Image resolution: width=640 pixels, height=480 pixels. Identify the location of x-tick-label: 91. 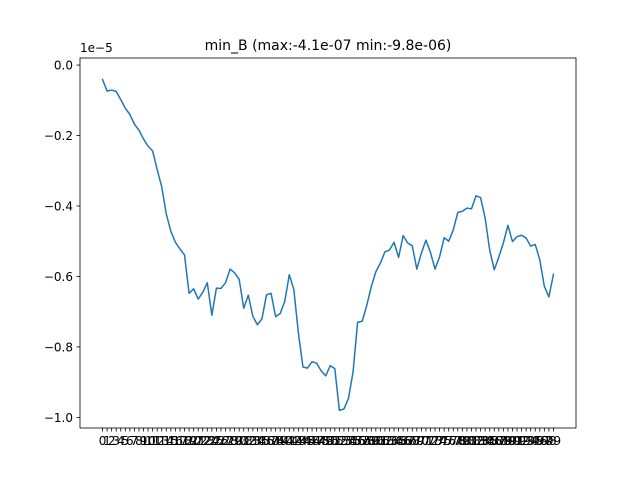
(516, 441).